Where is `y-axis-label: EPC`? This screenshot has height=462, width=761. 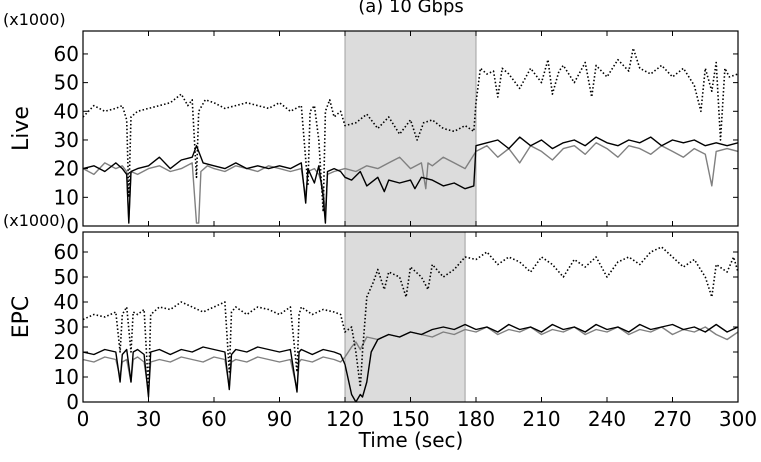 y-axis-label: EPC is located at coordinates (21, 317).